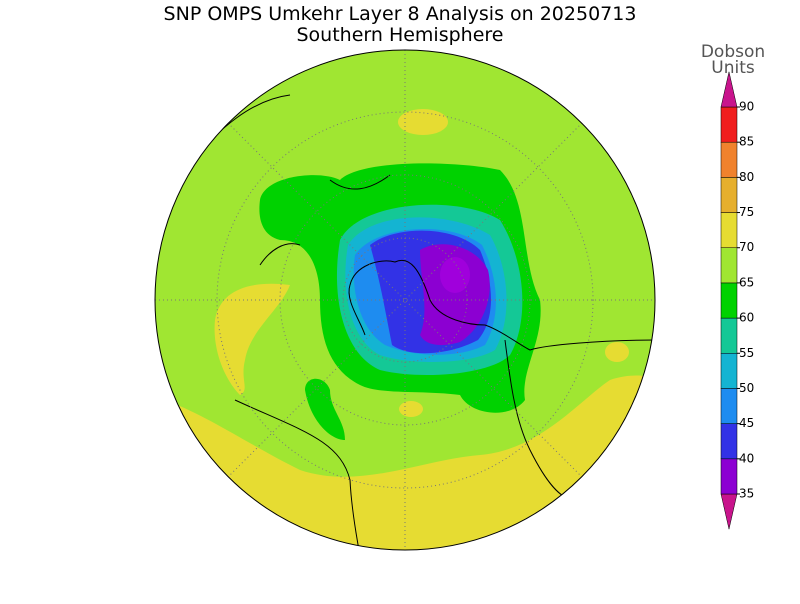 The width and height of the screenshot is (800, 604). Describe the element at coordinates (399, 35) in the screenshot. I see `subtitle: Southern Hemisphere` at that location.